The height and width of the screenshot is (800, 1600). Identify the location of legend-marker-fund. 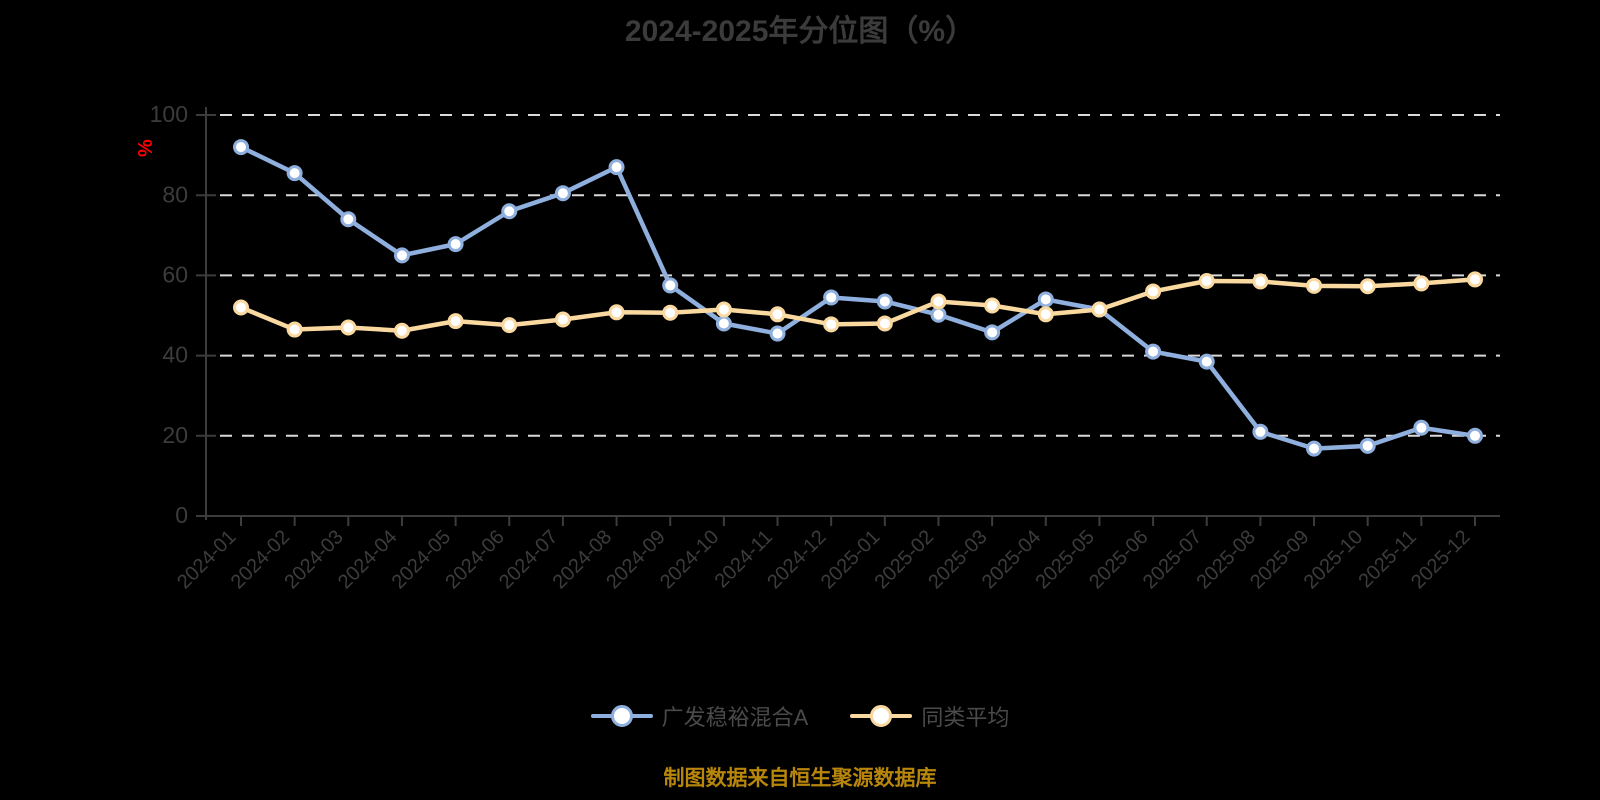
(621, 716).